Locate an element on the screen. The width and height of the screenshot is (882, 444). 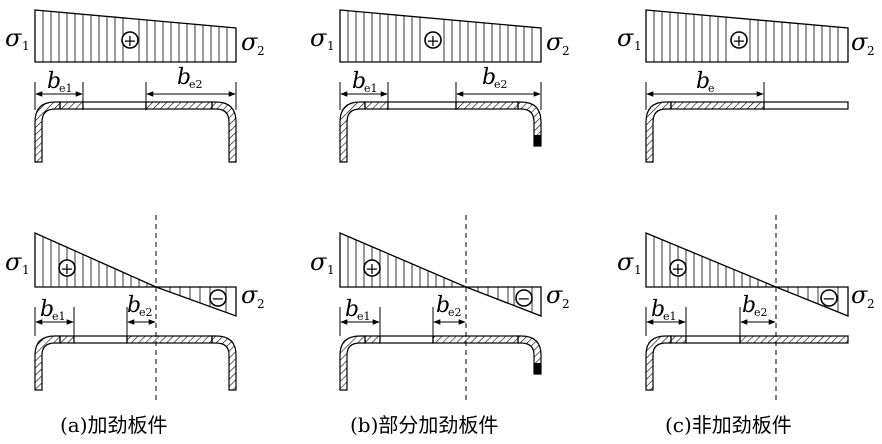
panel-a-bottom-dimensions: b e1 b e2 is located at coordinates (95, 314).